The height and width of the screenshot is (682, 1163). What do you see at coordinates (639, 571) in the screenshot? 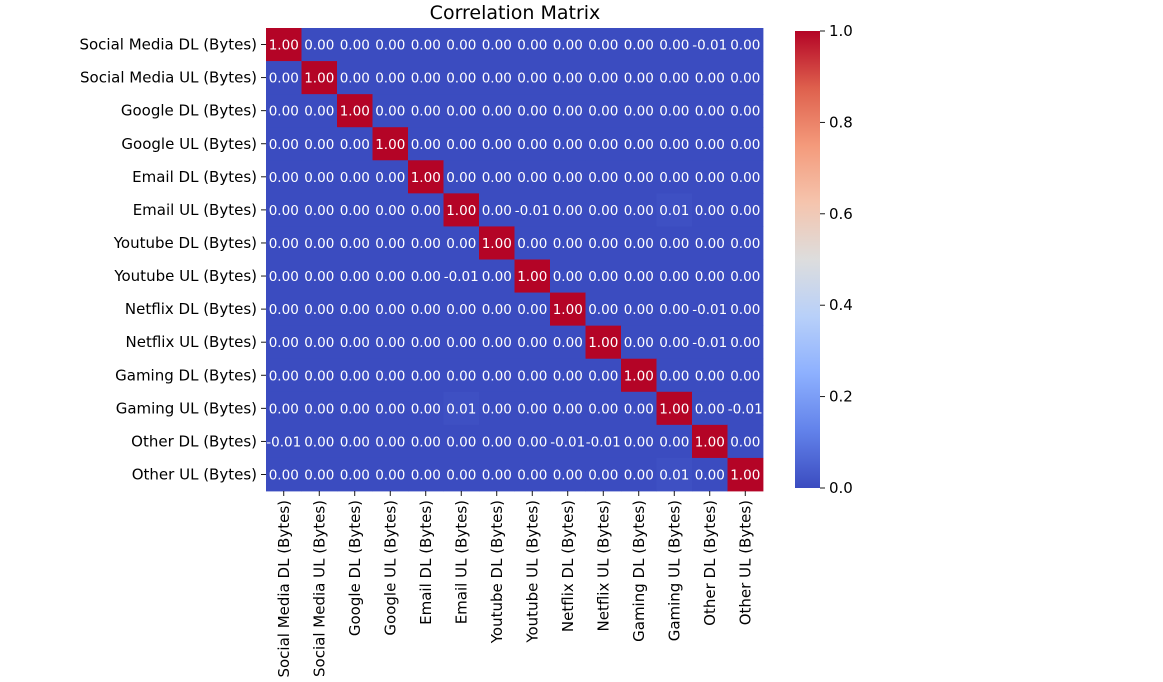
I see `x-tick-label: Gaming DL (Bytes)` at bounding box center [639, 571].